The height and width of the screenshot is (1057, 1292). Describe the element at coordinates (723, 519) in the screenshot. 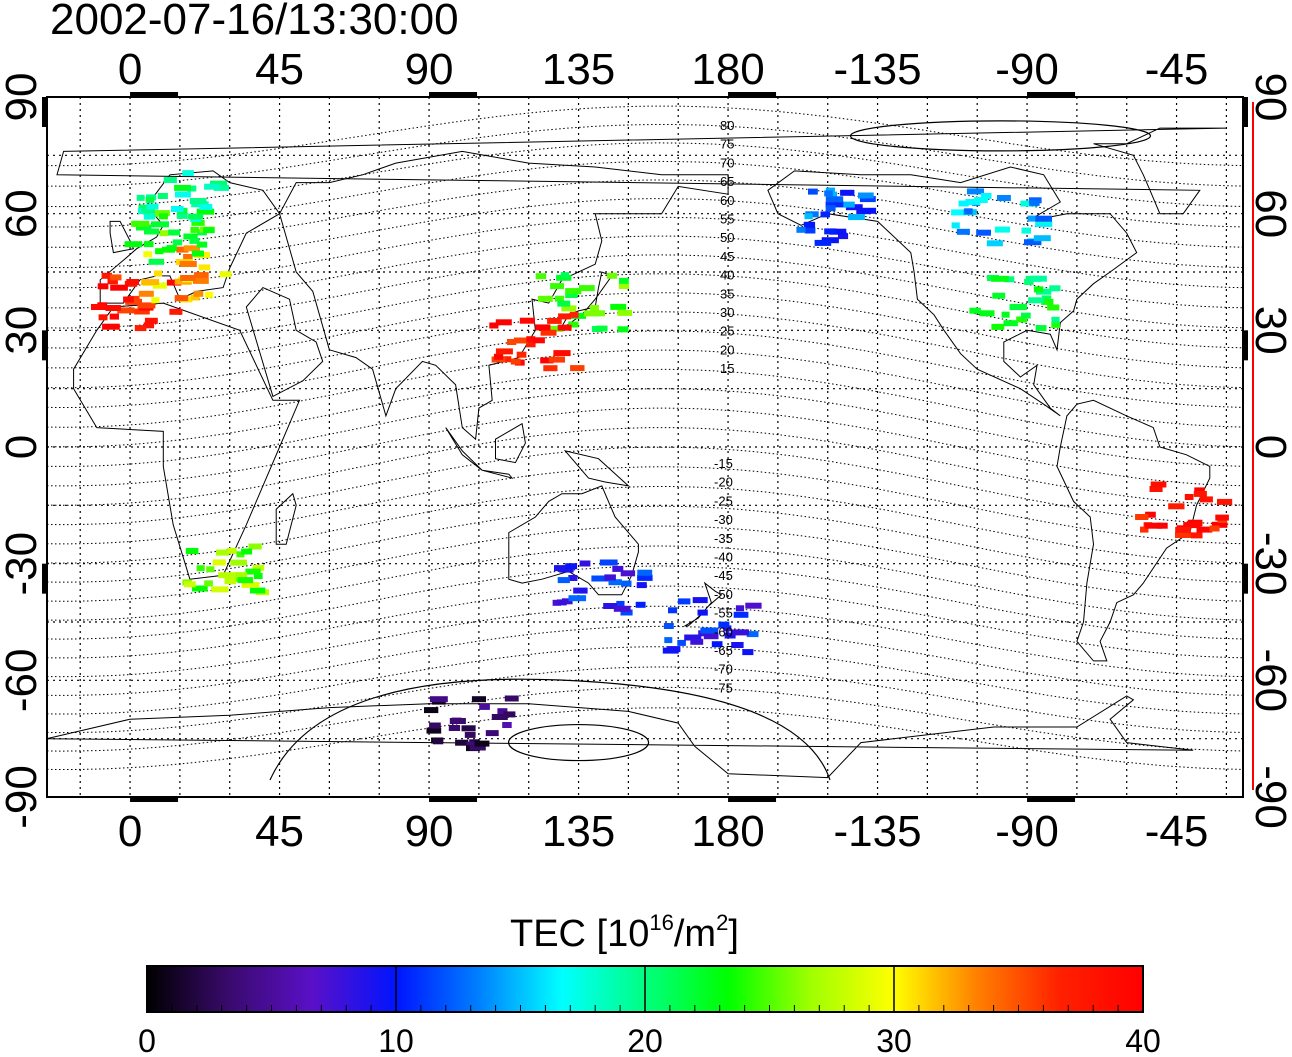

I see `contour-label: -30` at that location.